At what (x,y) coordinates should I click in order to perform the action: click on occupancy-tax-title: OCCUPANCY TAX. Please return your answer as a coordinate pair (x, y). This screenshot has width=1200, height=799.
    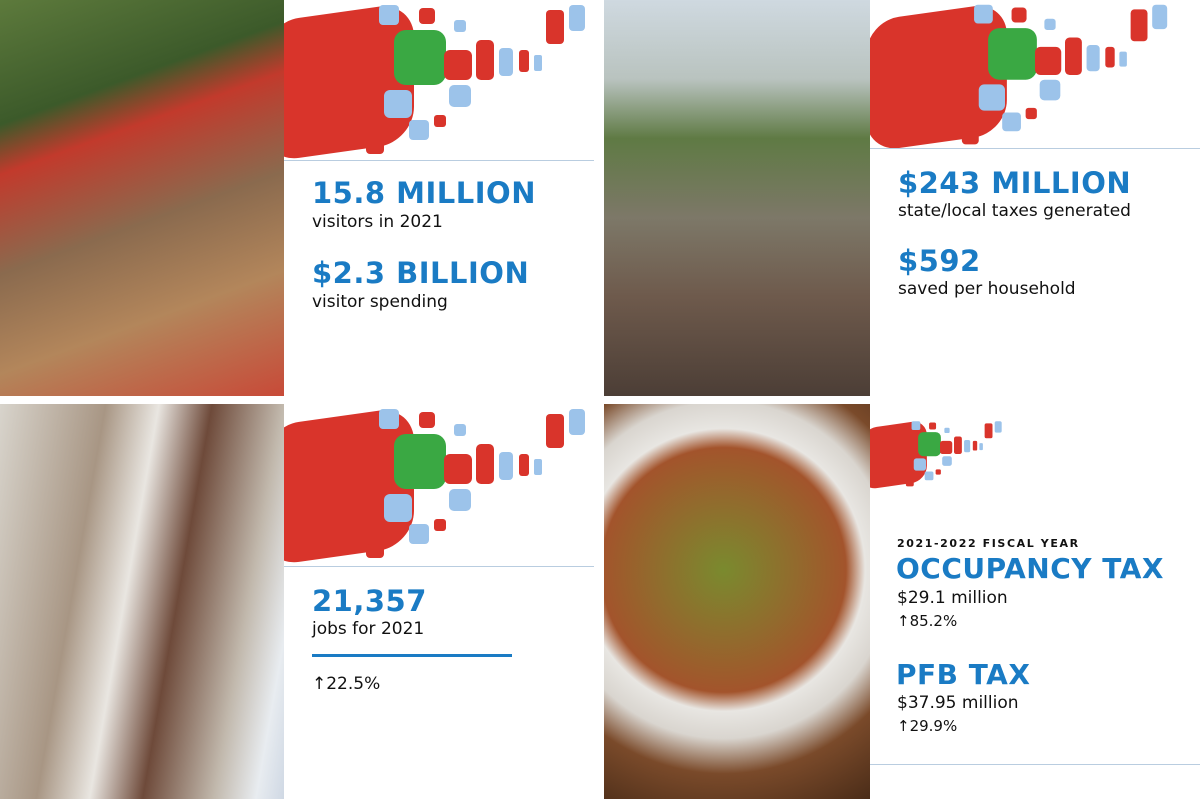
    Looking at the image, I should click on (1030, 568).